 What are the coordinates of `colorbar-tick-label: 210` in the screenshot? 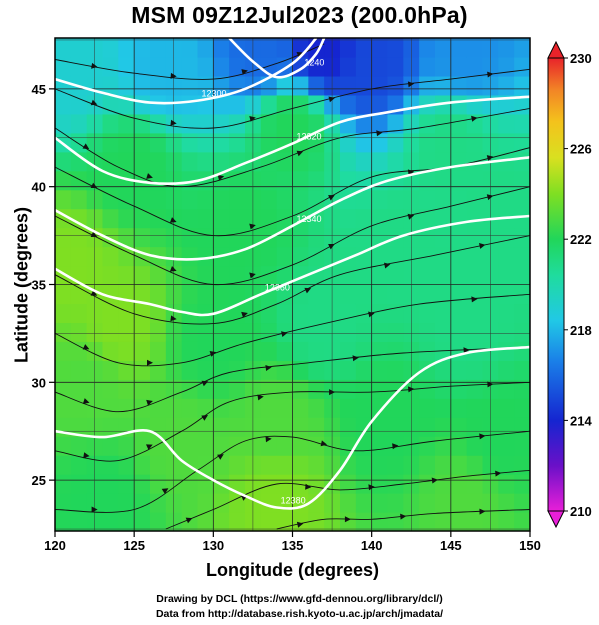 It's located at (581, 511).